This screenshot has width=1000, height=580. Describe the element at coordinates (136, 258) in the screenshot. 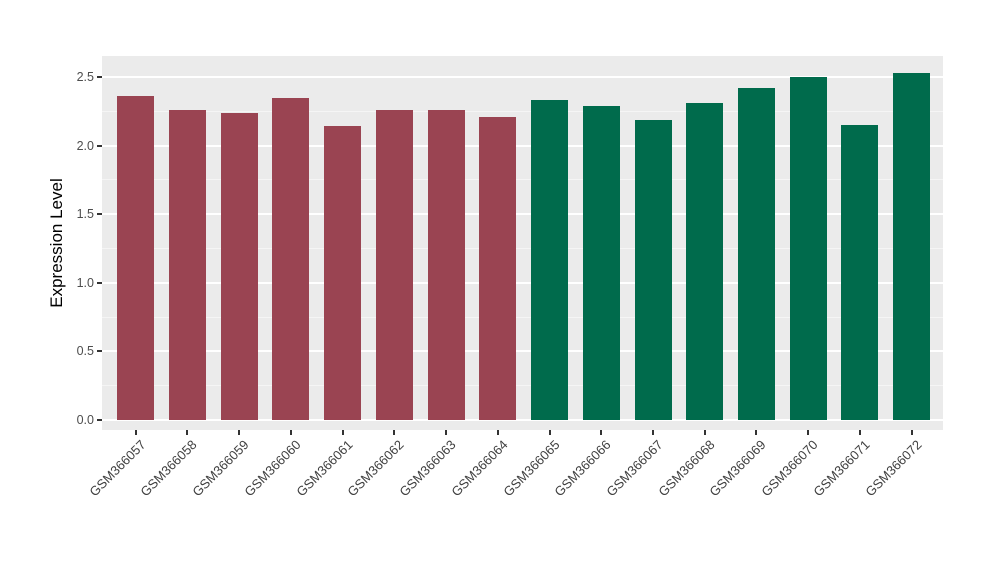

I see `bar-GSM366057` at that location.